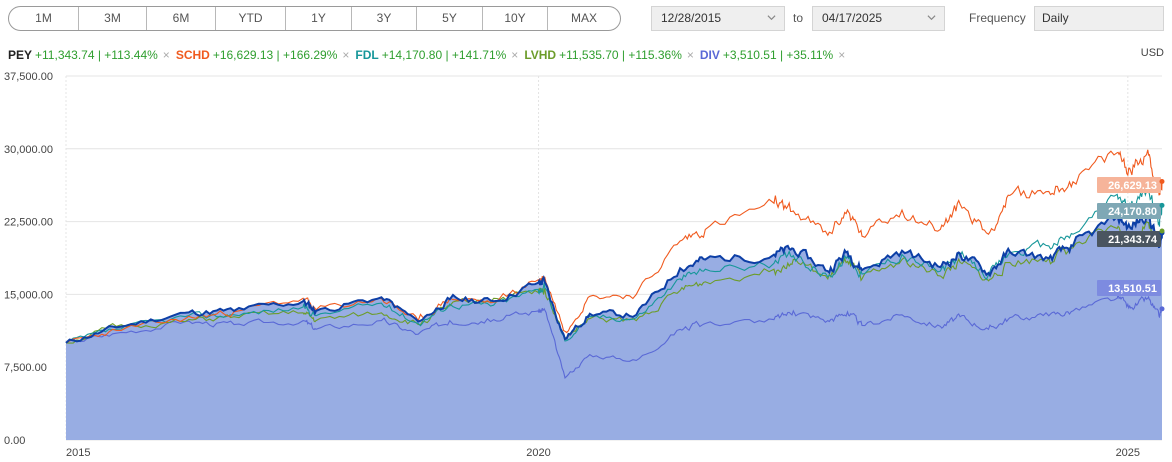  What do you see at coordinates (28, 223) in the screenshot?
I see `y-tick-label: 22,500.00` at bounding box center [28, 223].